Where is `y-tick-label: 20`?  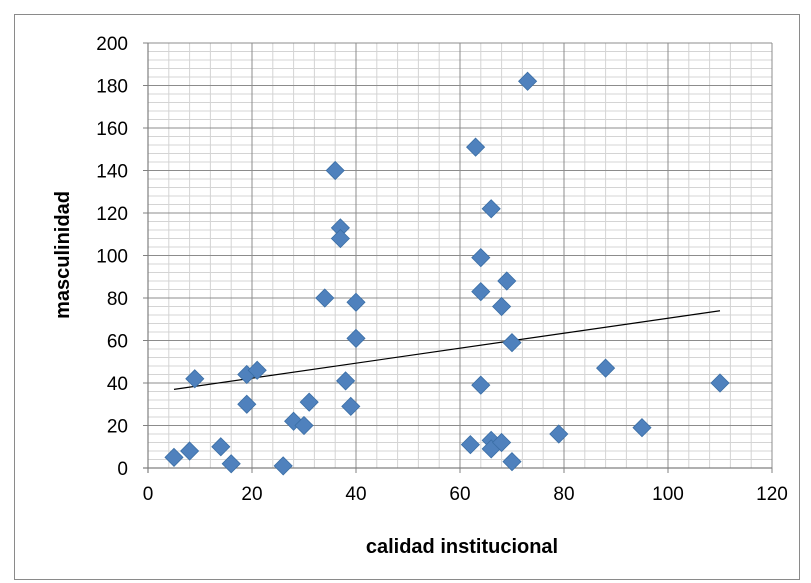
y-tick-label: 20 is located at coordinates (117, 427).